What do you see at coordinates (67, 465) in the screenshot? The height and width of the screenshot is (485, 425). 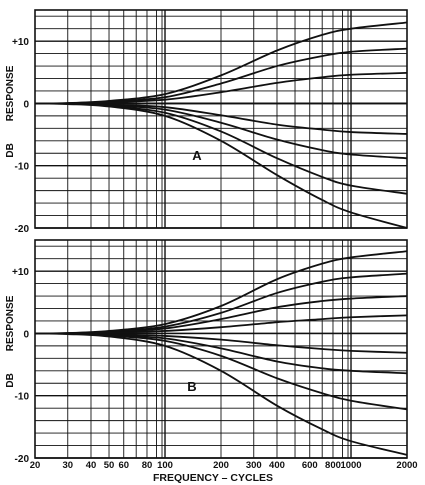 I see `x-tick-label: 30` at bounding box center [67, 465].